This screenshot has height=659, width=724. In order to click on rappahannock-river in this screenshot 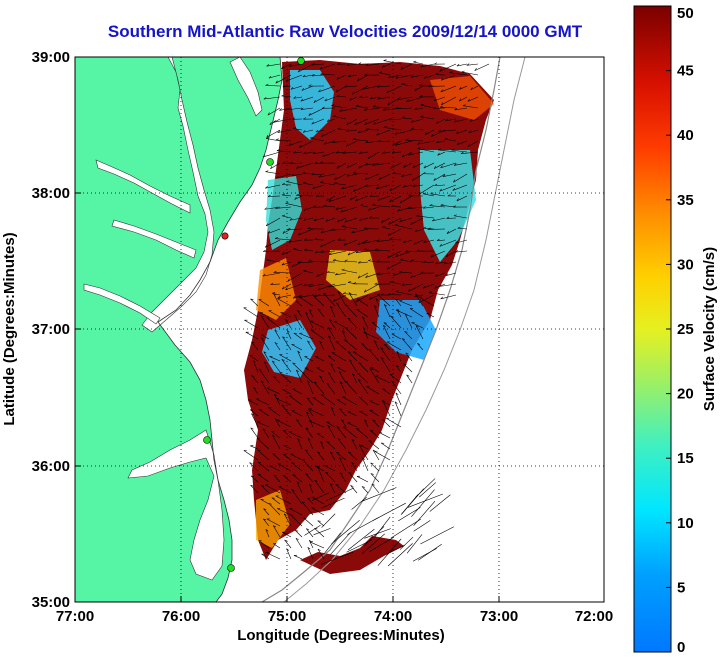, I will do `click(154, 239)`.